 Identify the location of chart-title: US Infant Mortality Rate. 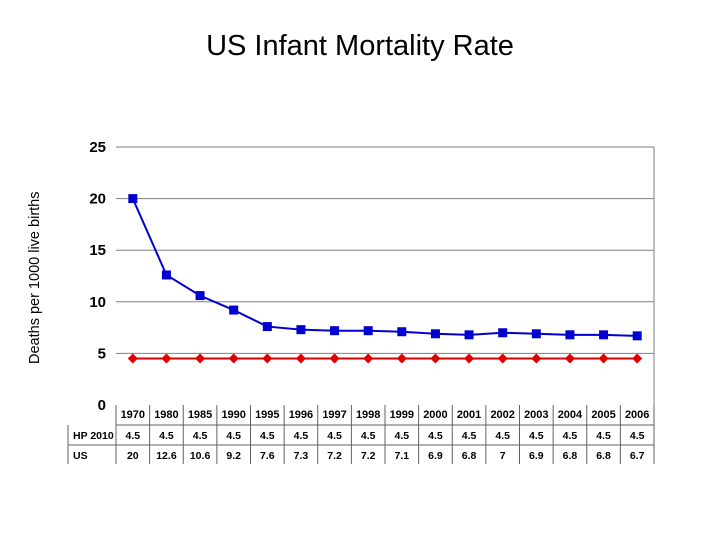
(360, 46).